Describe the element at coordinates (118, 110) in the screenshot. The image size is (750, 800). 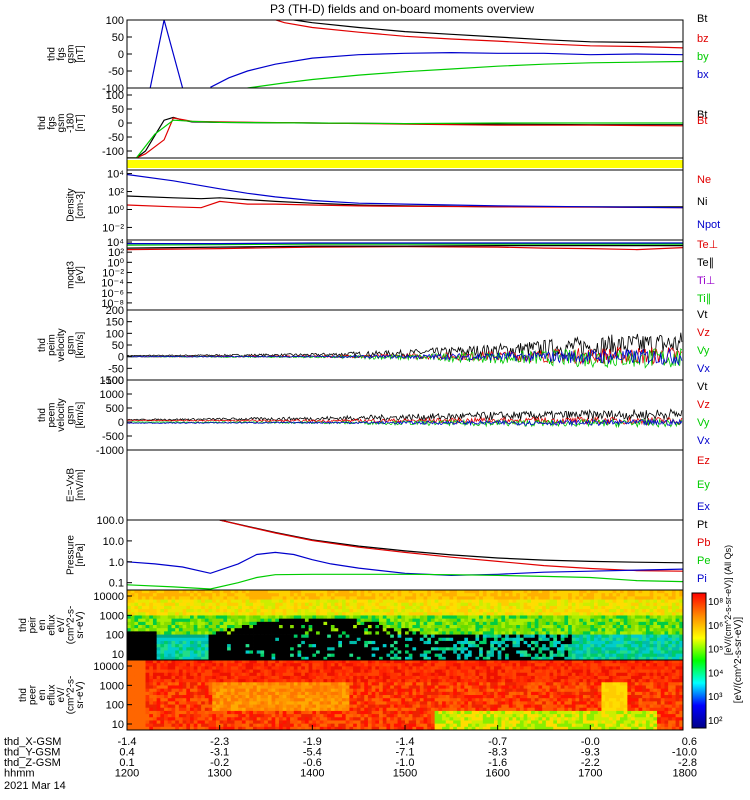
I see `y-tick-label: 50` at that location.